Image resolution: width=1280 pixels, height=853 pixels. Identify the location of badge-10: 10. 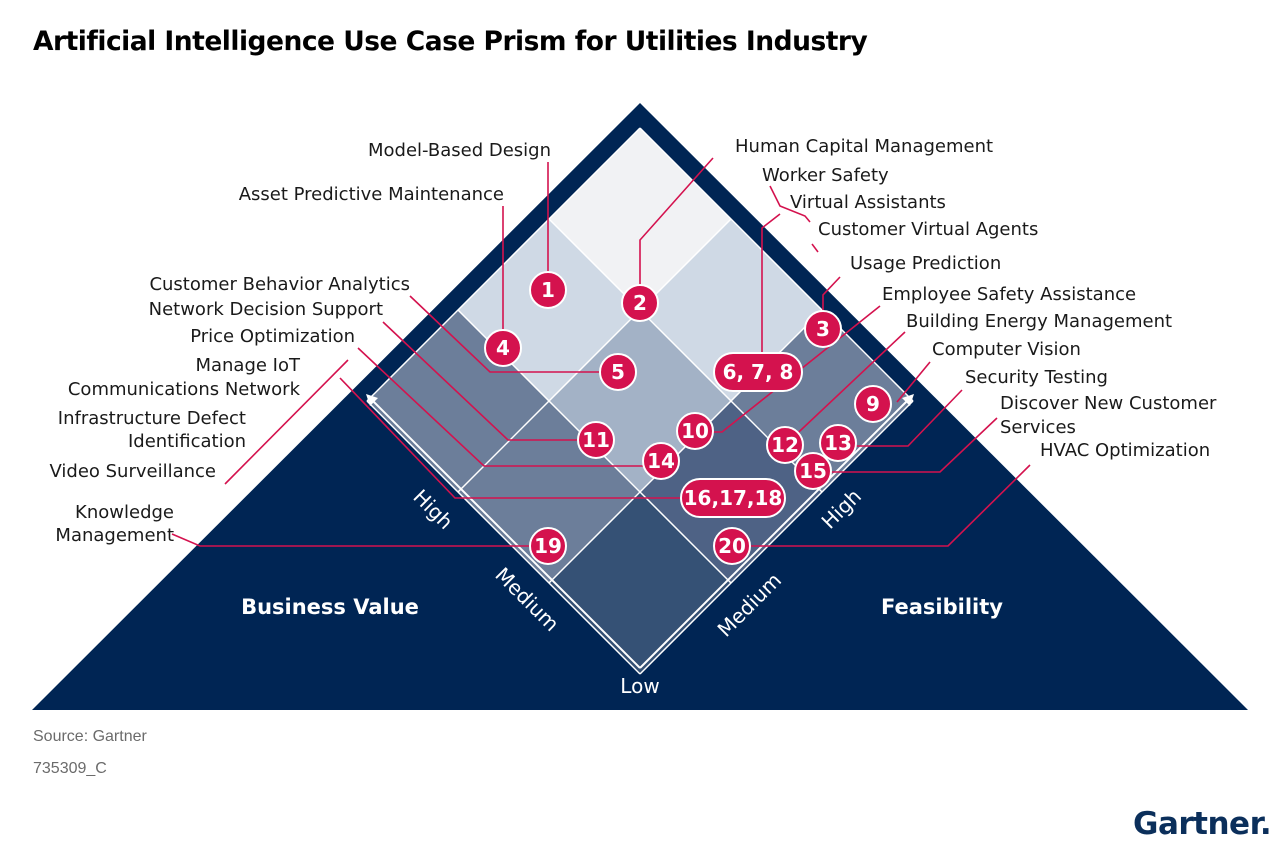
(695, 431).